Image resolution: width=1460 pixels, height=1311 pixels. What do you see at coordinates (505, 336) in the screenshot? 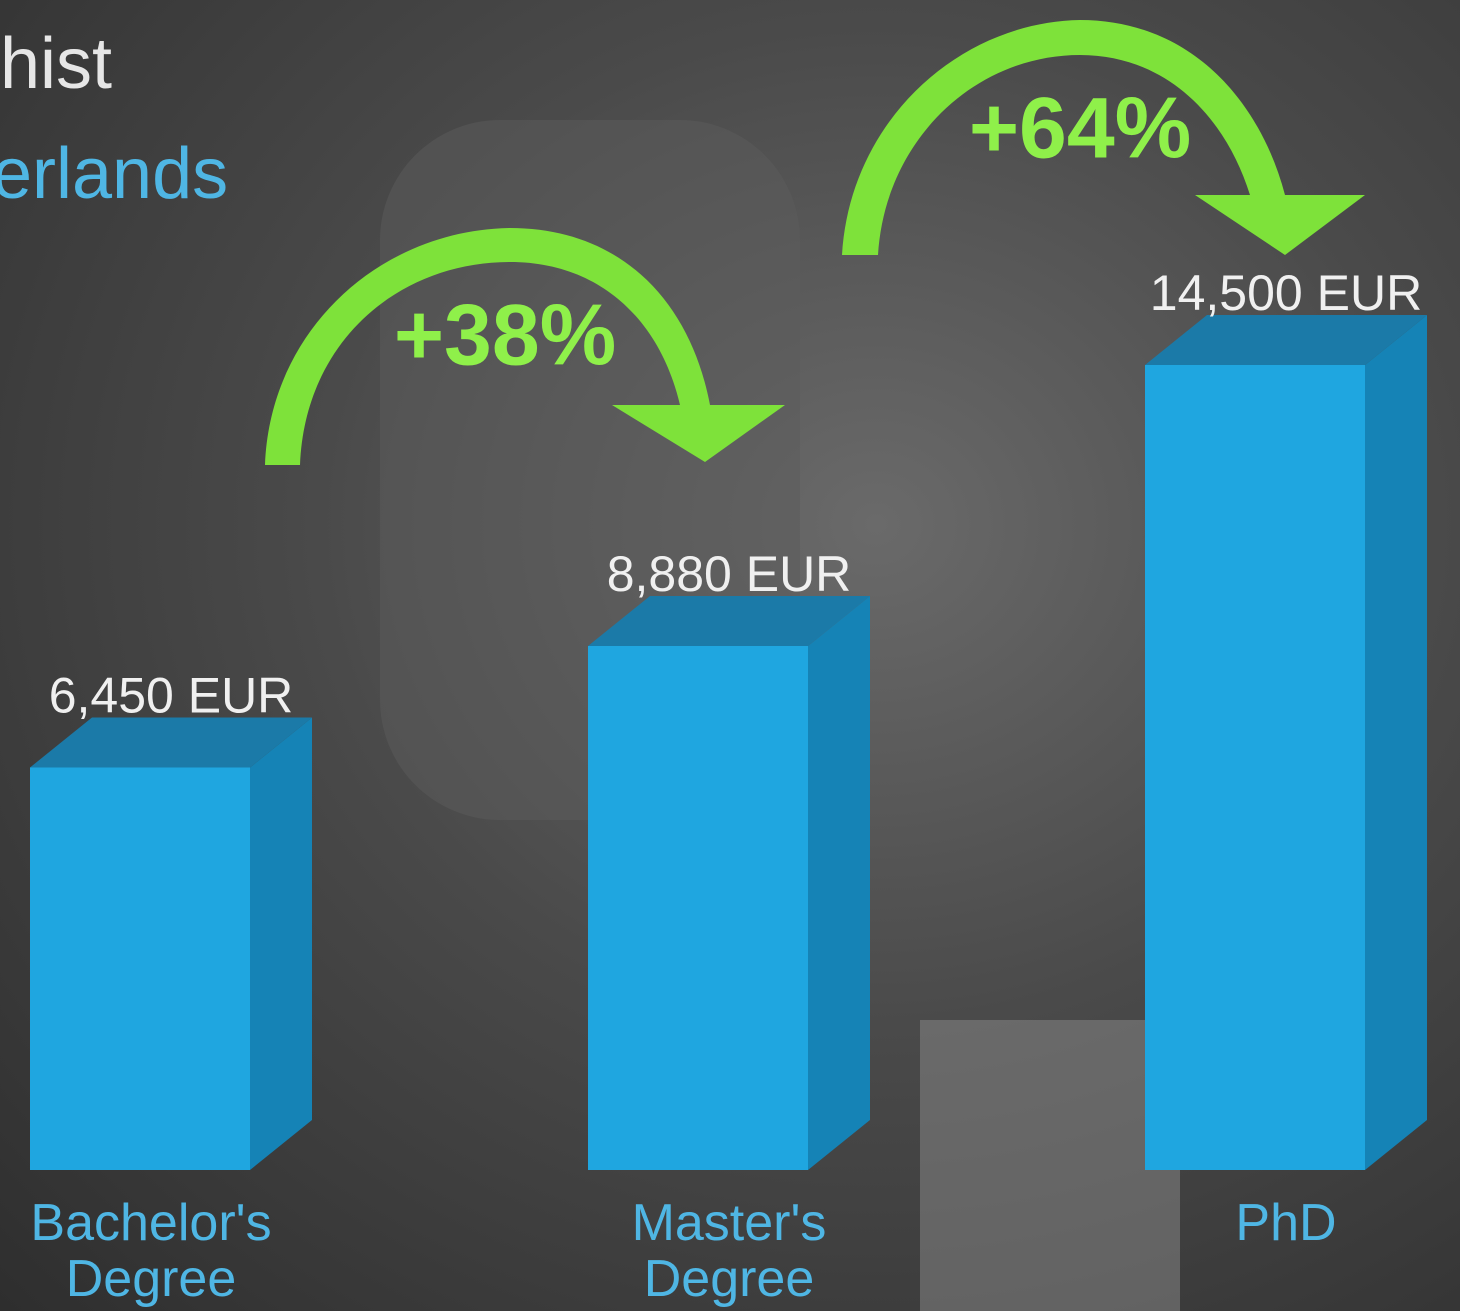
I see `annotation: +38%` at bounding box center [505, 336].